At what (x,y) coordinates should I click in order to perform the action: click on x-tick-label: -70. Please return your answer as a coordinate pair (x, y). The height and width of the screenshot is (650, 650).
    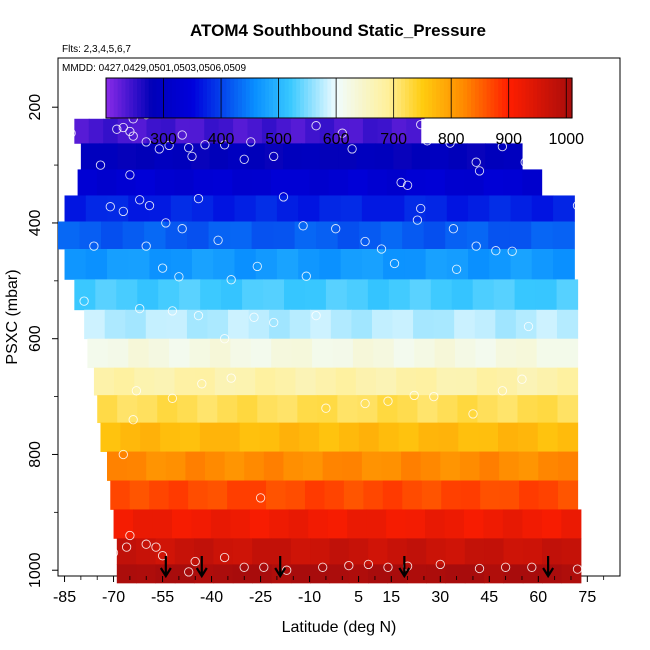
    Looking at the image, I should click on (113, 597).